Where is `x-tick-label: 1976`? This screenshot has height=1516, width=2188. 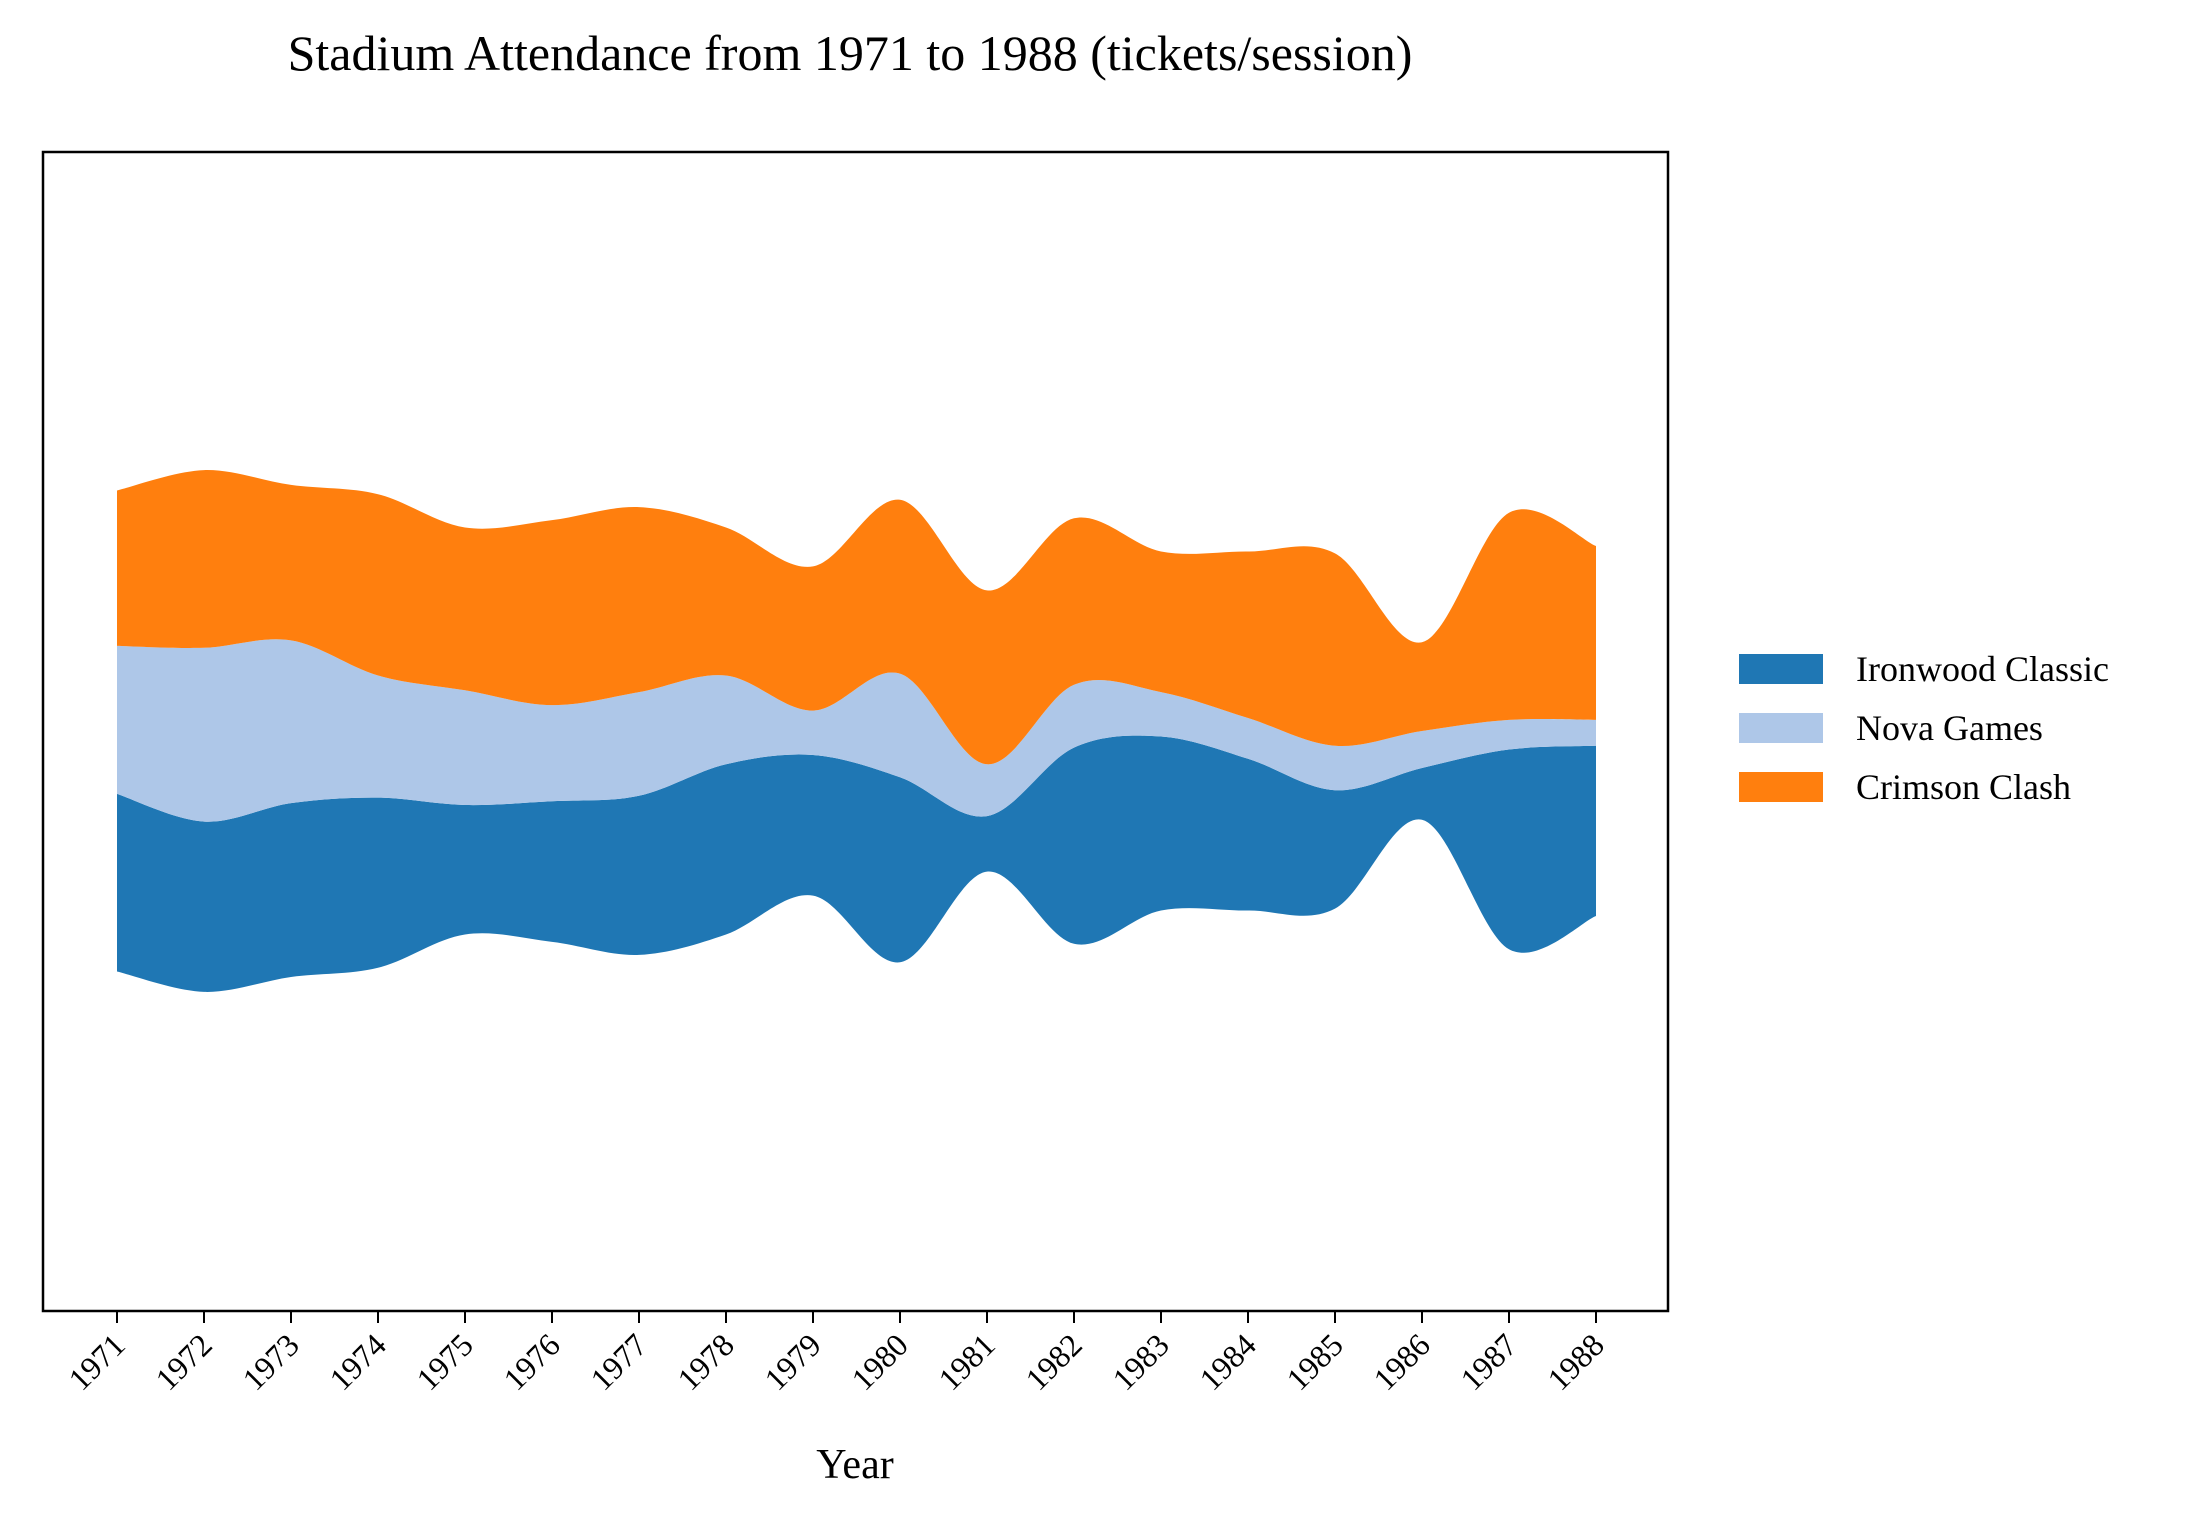 x-tick-label: 1976 is located at coordinates (531, 1361).